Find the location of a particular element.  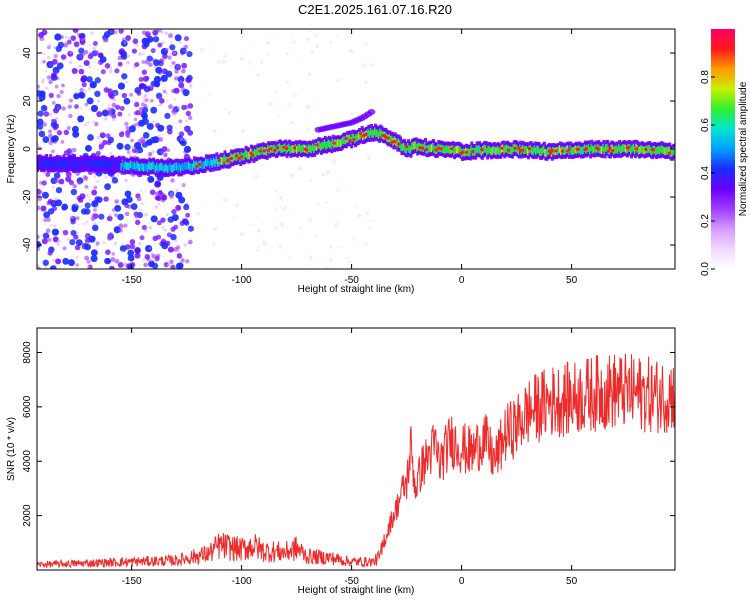

colorbar-ticks: 0.0 0.2 0.4 0.6 0.8 is located at coordinates (707, 173).